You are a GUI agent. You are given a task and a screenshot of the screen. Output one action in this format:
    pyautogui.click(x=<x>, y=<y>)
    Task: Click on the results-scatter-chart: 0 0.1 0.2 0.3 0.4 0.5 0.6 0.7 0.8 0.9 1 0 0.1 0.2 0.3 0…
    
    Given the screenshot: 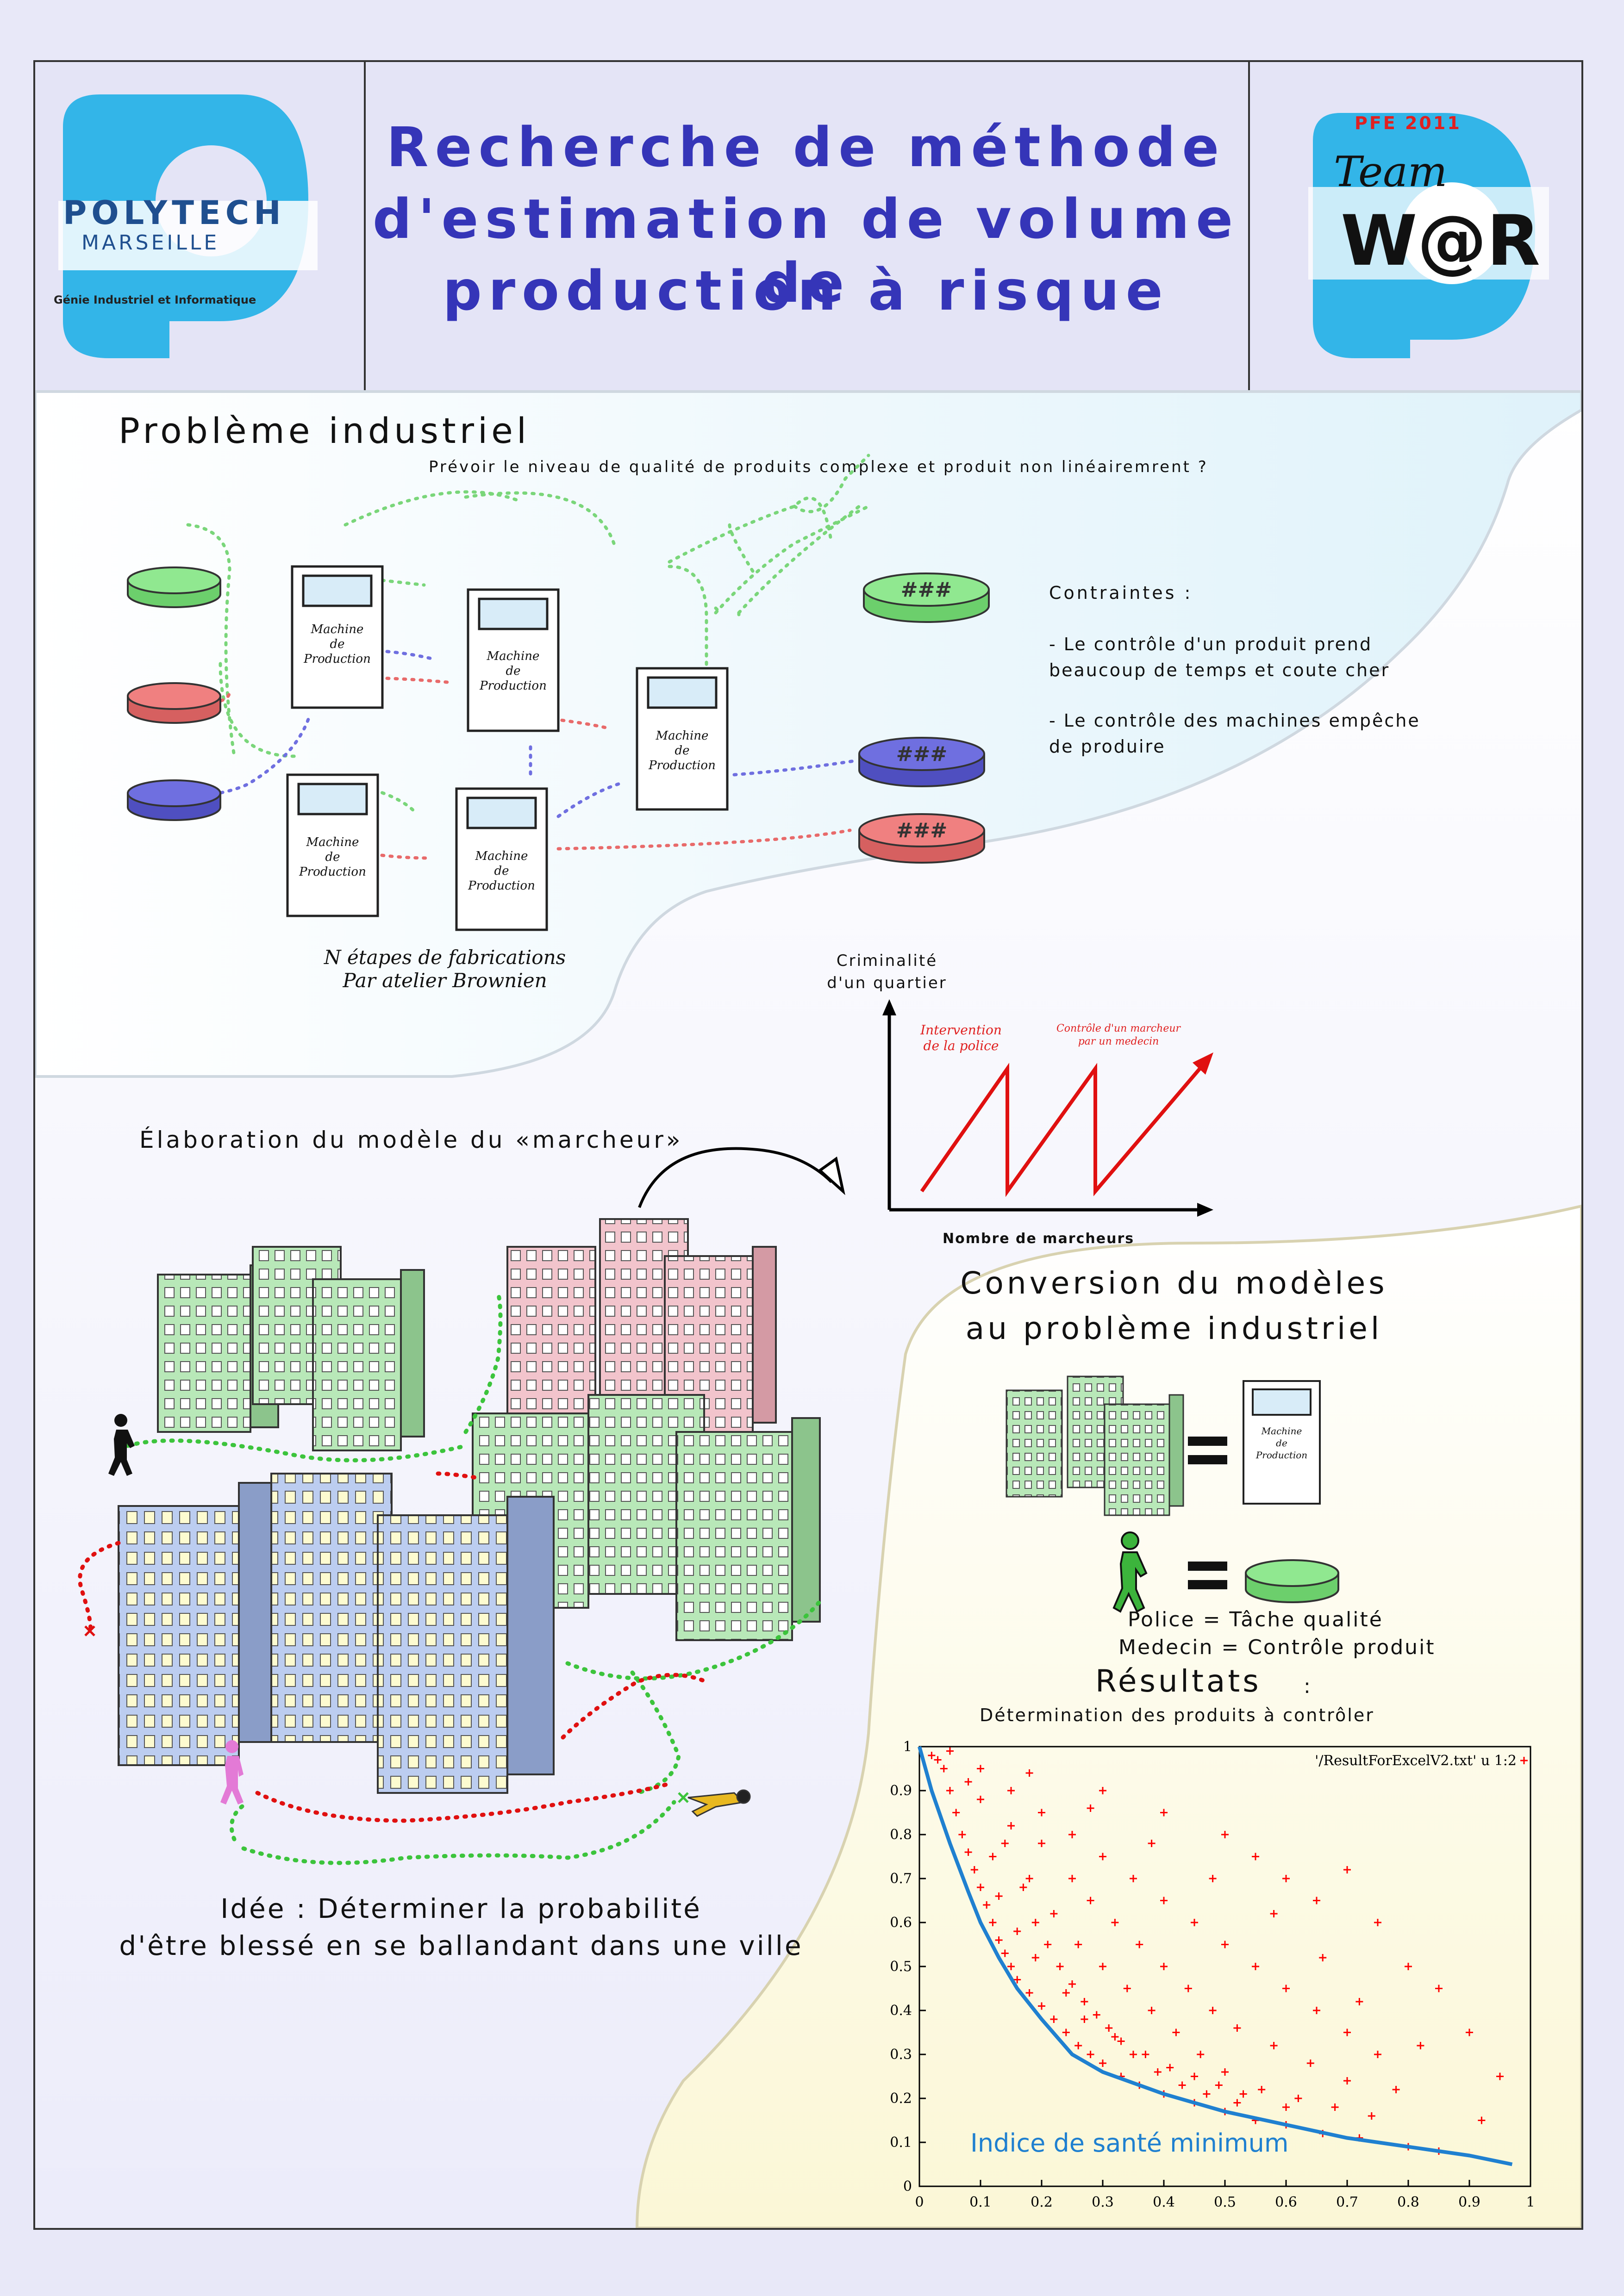 What is the action you would take?
    pyautogui.click(x=1212, y=1974)
    